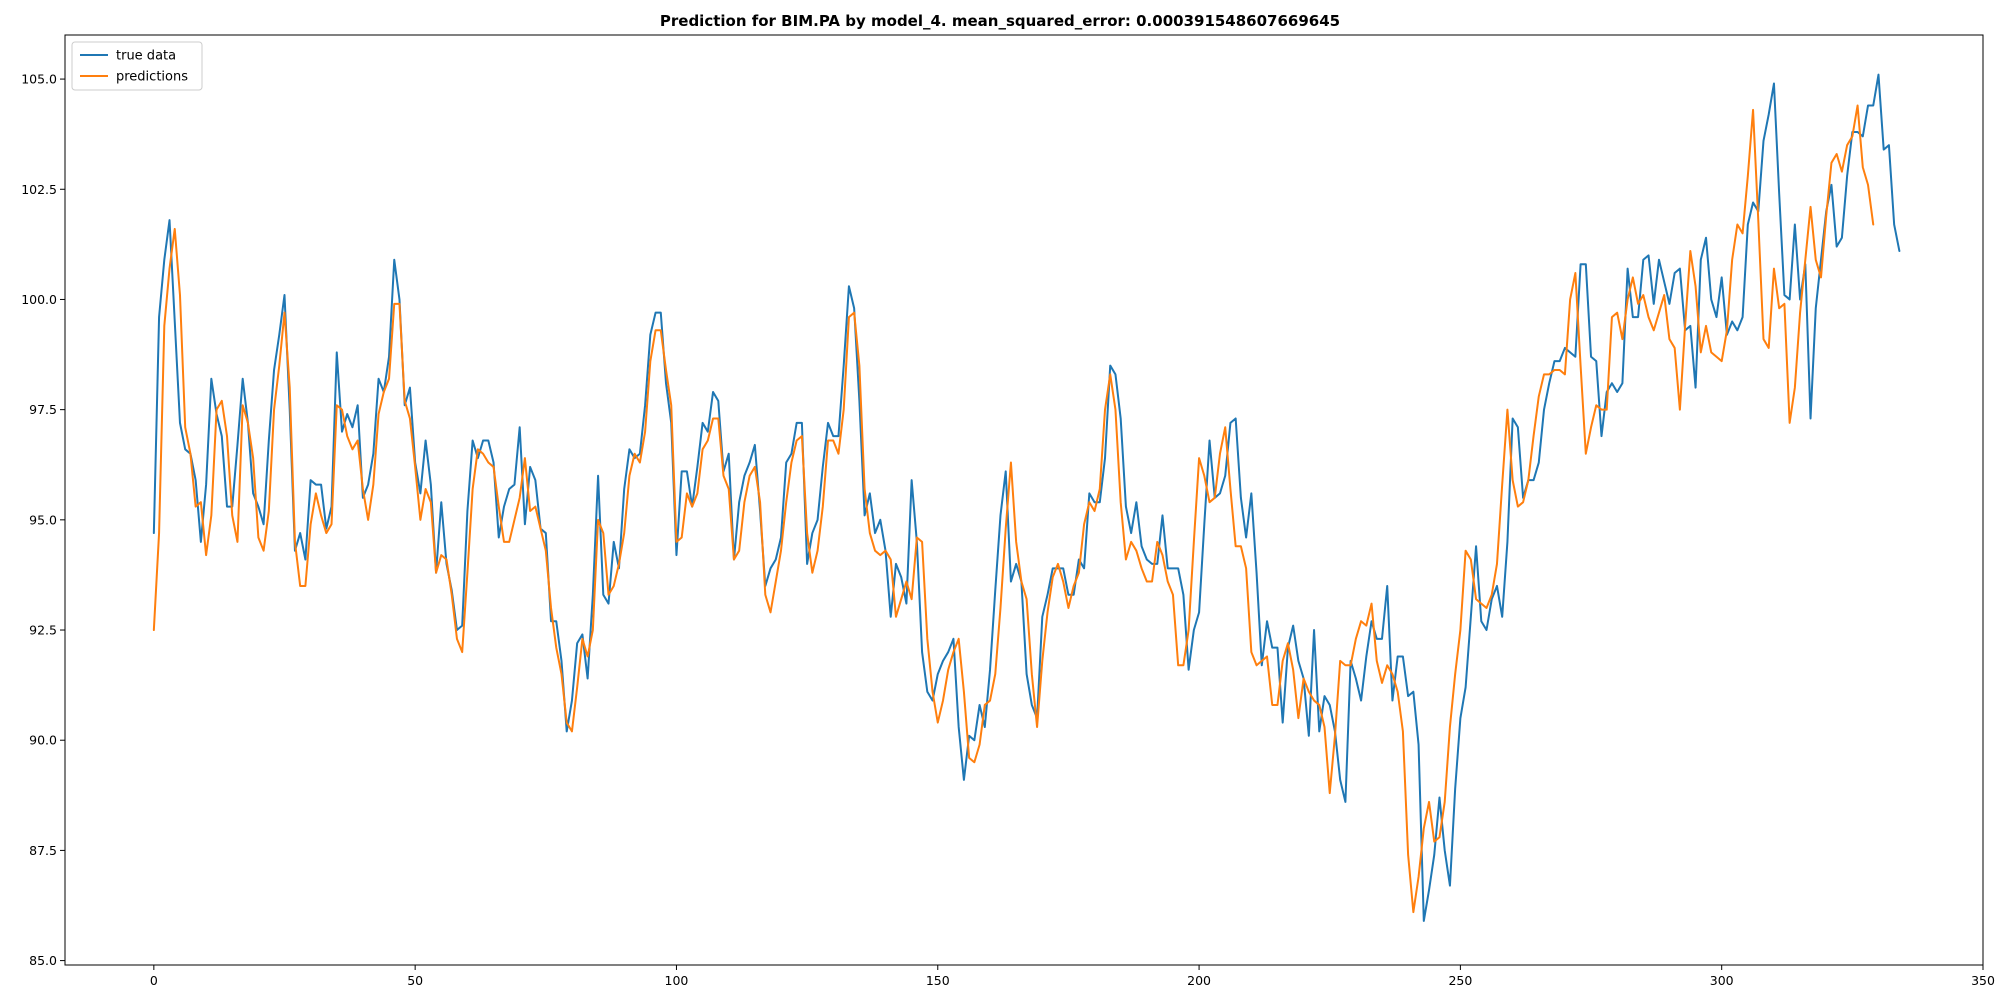  Describe the element at coordinates (43, 740) in the screenshot. I see `y-tick-label: 90.0` at that location.